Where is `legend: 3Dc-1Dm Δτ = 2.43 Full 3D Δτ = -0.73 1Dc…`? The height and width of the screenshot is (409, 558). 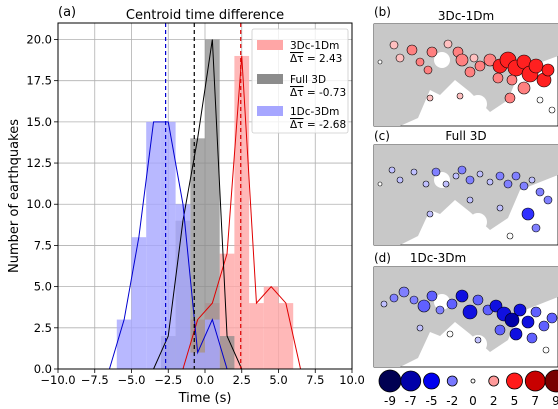
legend: 3Dc-1Dm Δτ = 2.43 Full 3D Δτ = -0.73 1Dc… is located at coordinates (300, 81).